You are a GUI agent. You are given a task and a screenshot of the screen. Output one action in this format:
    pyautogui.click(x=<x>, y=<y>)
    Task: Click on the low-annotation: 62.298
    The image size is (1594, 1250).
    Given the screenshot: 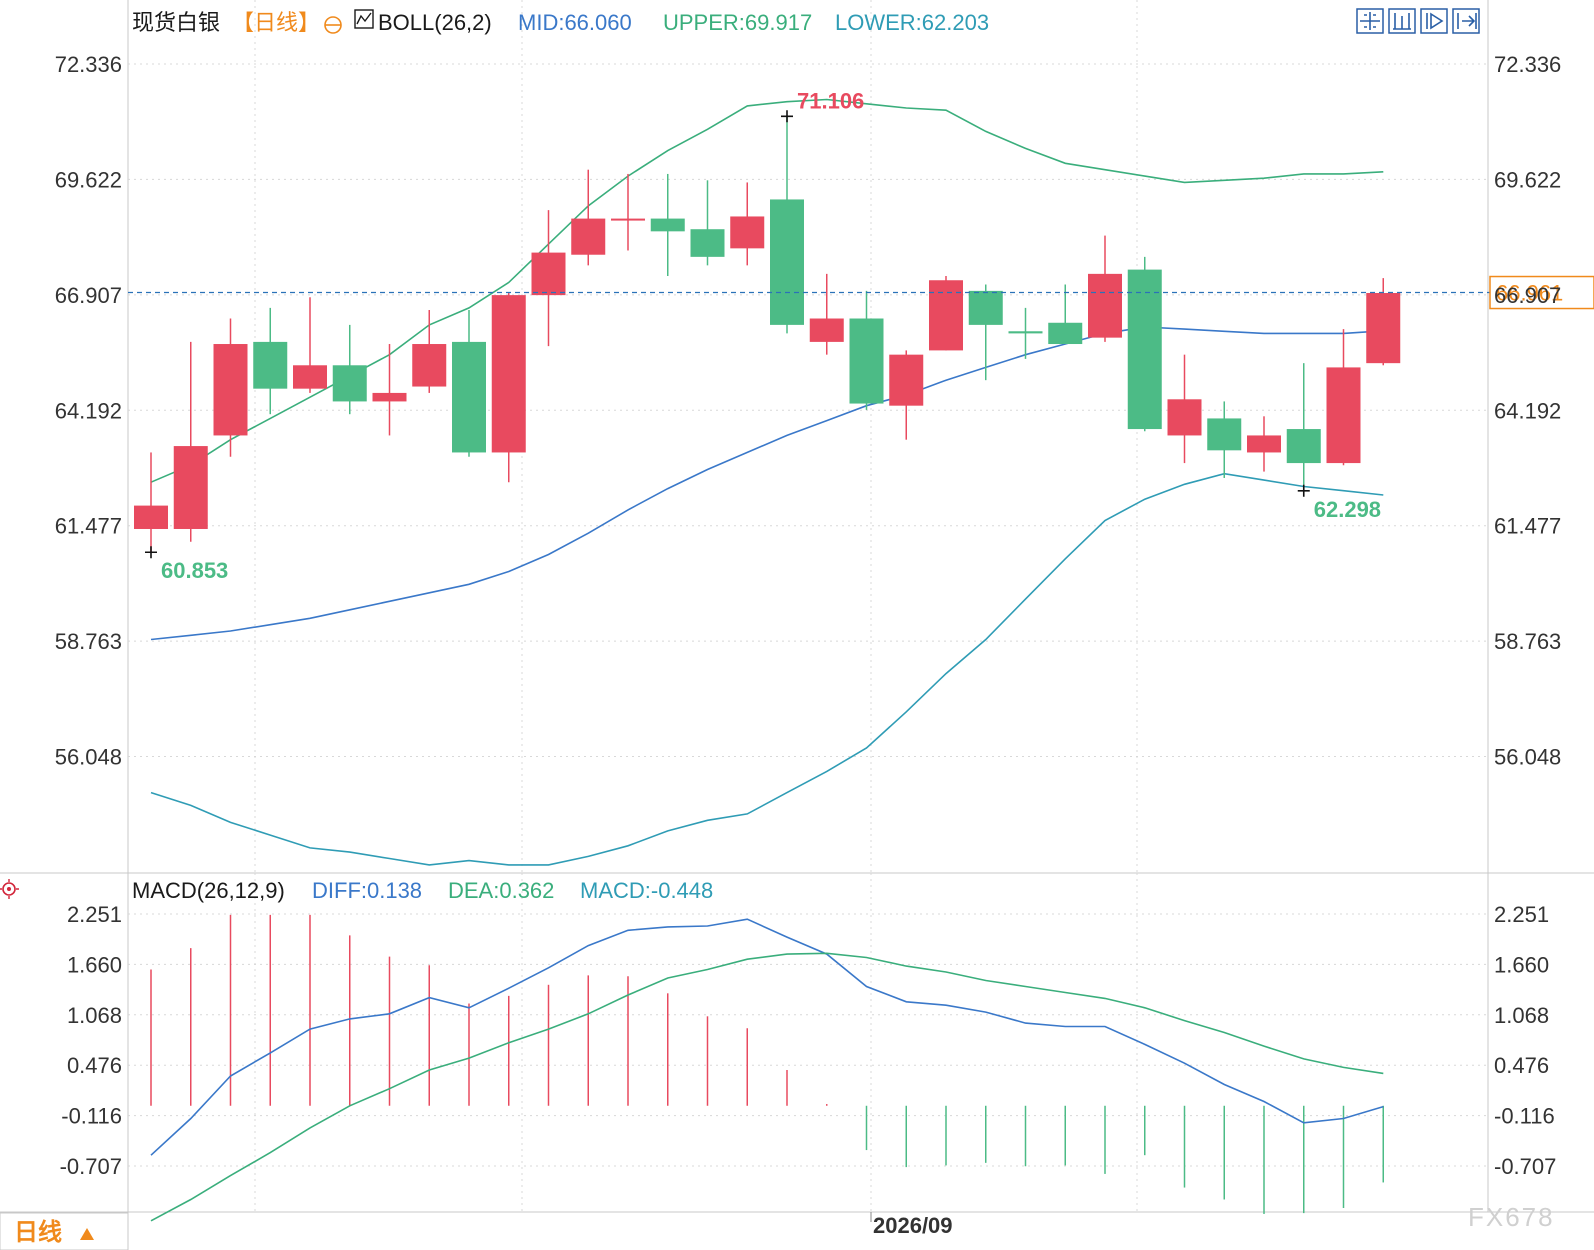 What is the action you would take?
    pyautogui.click(x=1347, y=509)
    